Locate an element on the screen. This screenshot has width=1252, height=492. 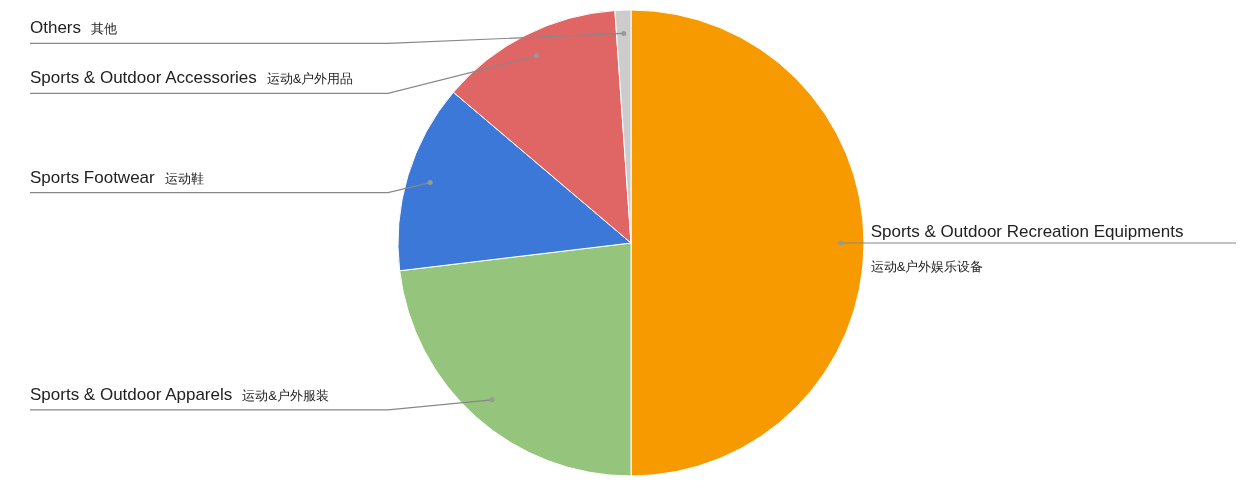
slice-label: Sports & Outdoor Apparels 运动&户外服装 is located at coordinates (179, 394).